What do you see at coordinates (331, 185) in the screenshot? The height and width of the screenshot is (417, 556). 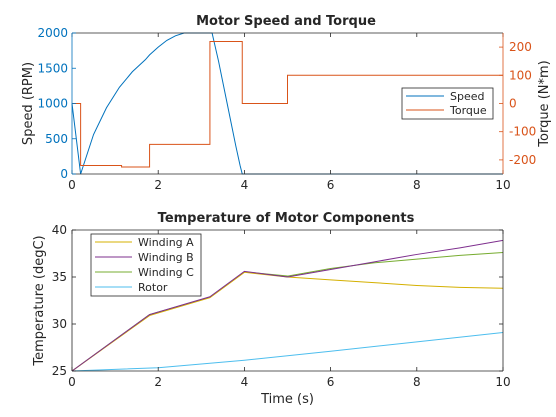 I see `speed-torque-x-tick-label-6: 6` at bounding box center [331, 185].